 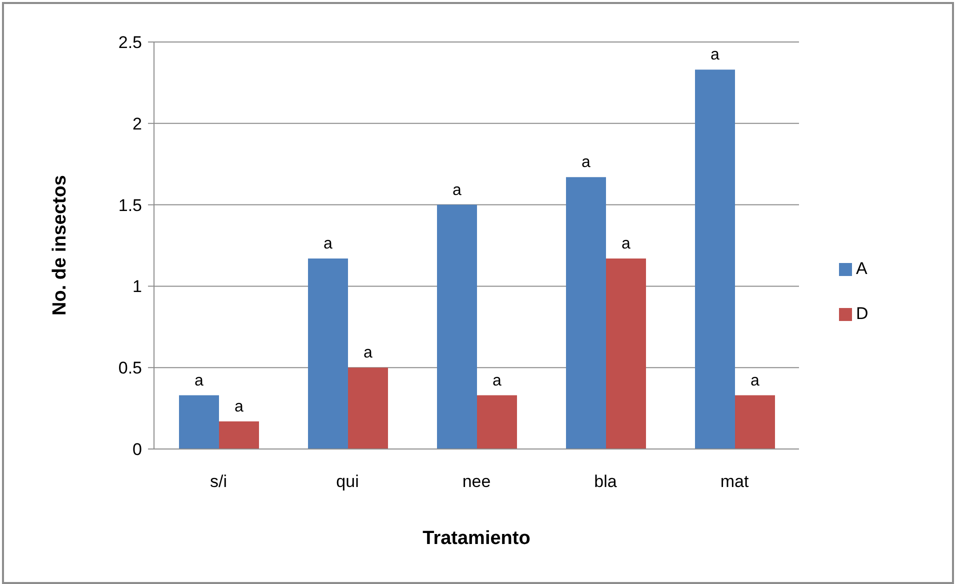 I want to click on y-axis-title: No. de insectos, so click(x=60, y=245).